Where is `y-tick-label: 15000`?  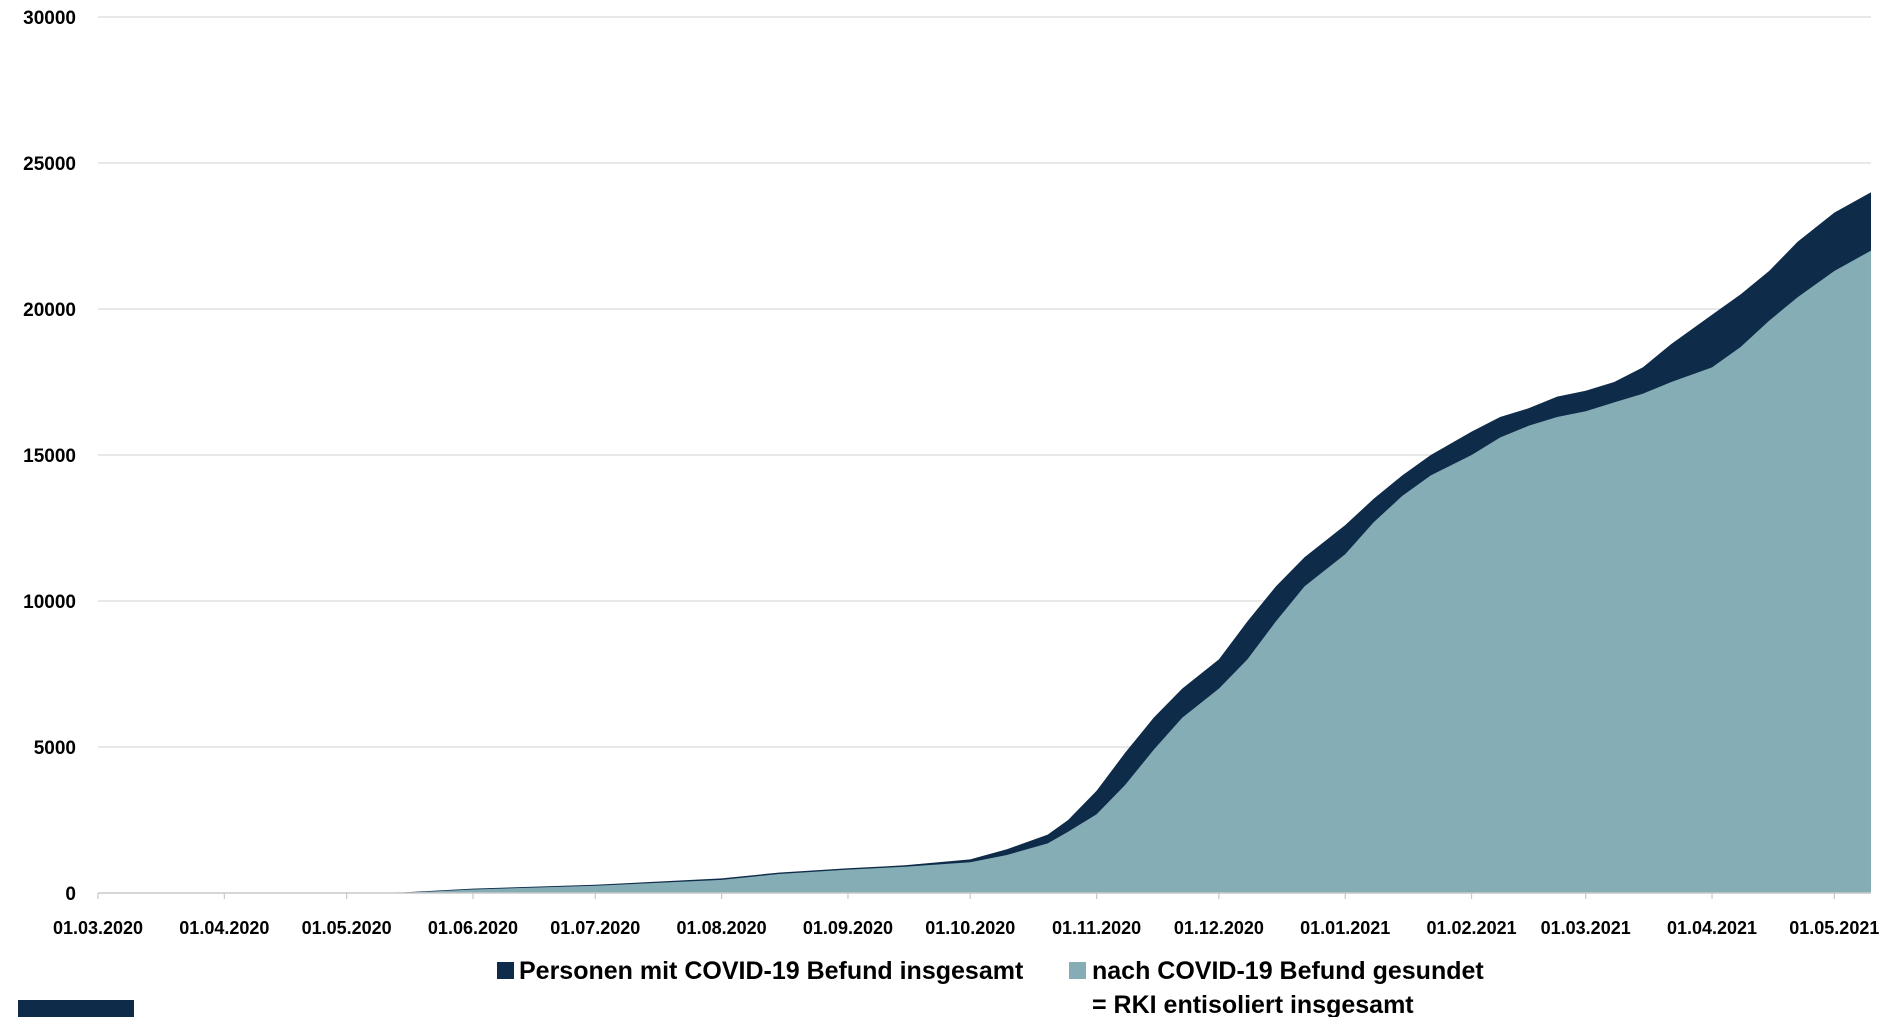 y-tick-label: 15000 is located at coordinates (49, 456).